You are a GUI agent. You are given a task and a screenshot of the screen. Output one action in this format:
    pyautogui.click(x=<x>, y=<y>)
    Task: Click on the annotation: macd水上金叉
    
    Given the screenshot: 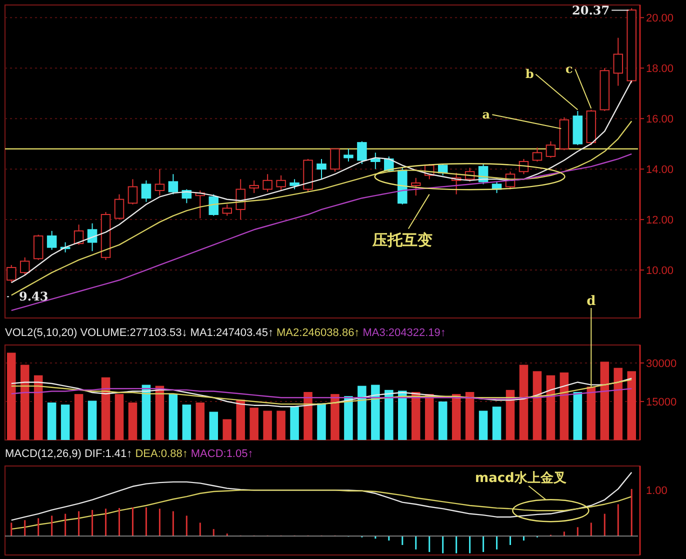 What is the action you would take?
    pyautogui.click(x=520, y=478)
    